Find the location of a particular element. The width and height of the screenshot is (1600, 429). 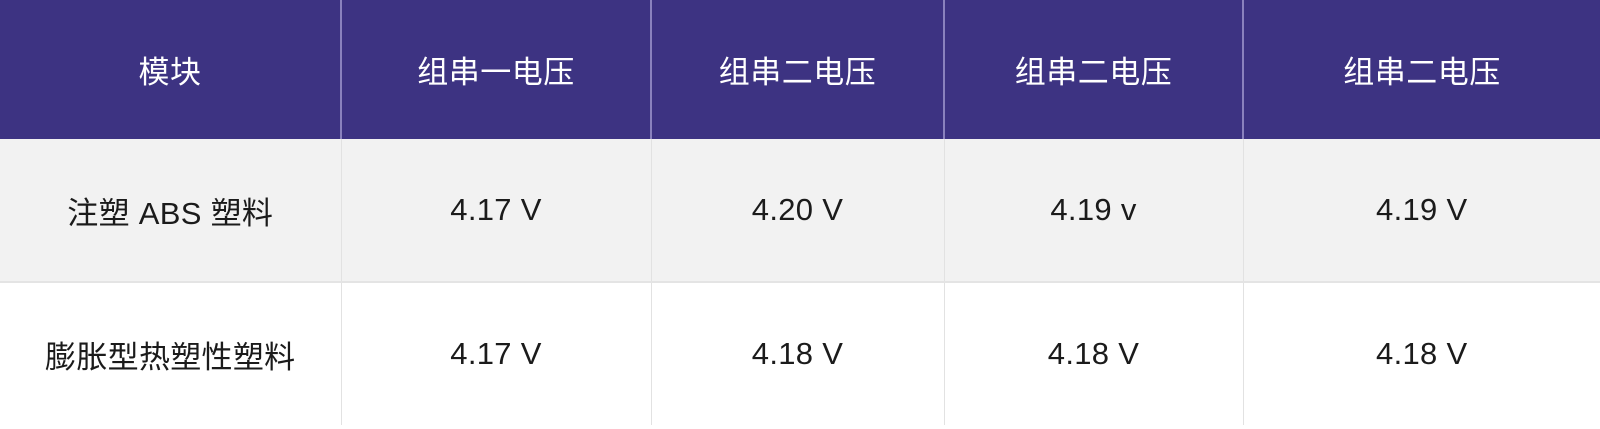

column-header-string3: 组串二电压 is located at coordinates (1094, 69).